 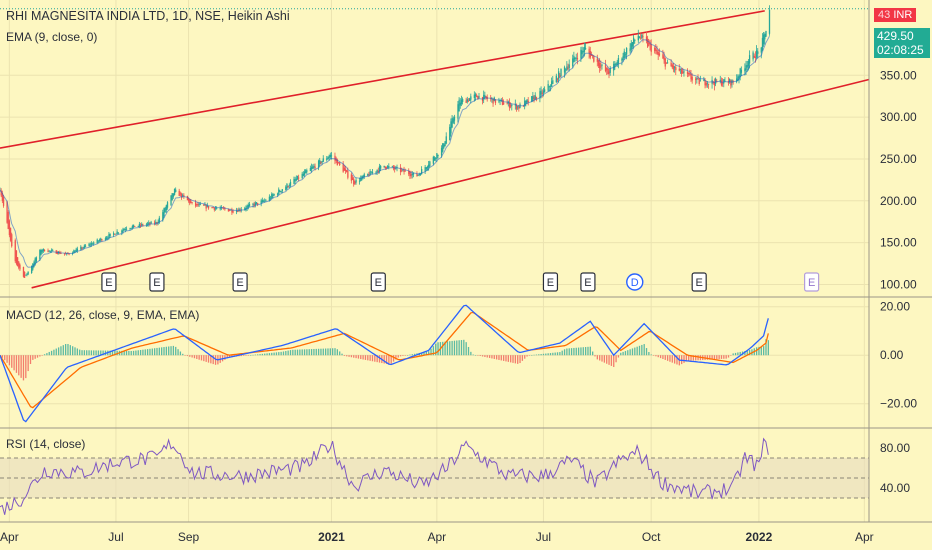 What do you see at coordinates (895, 15) in the screenshot?
I see `currency-badge: 43 INR` at bounding box center [895, 15].